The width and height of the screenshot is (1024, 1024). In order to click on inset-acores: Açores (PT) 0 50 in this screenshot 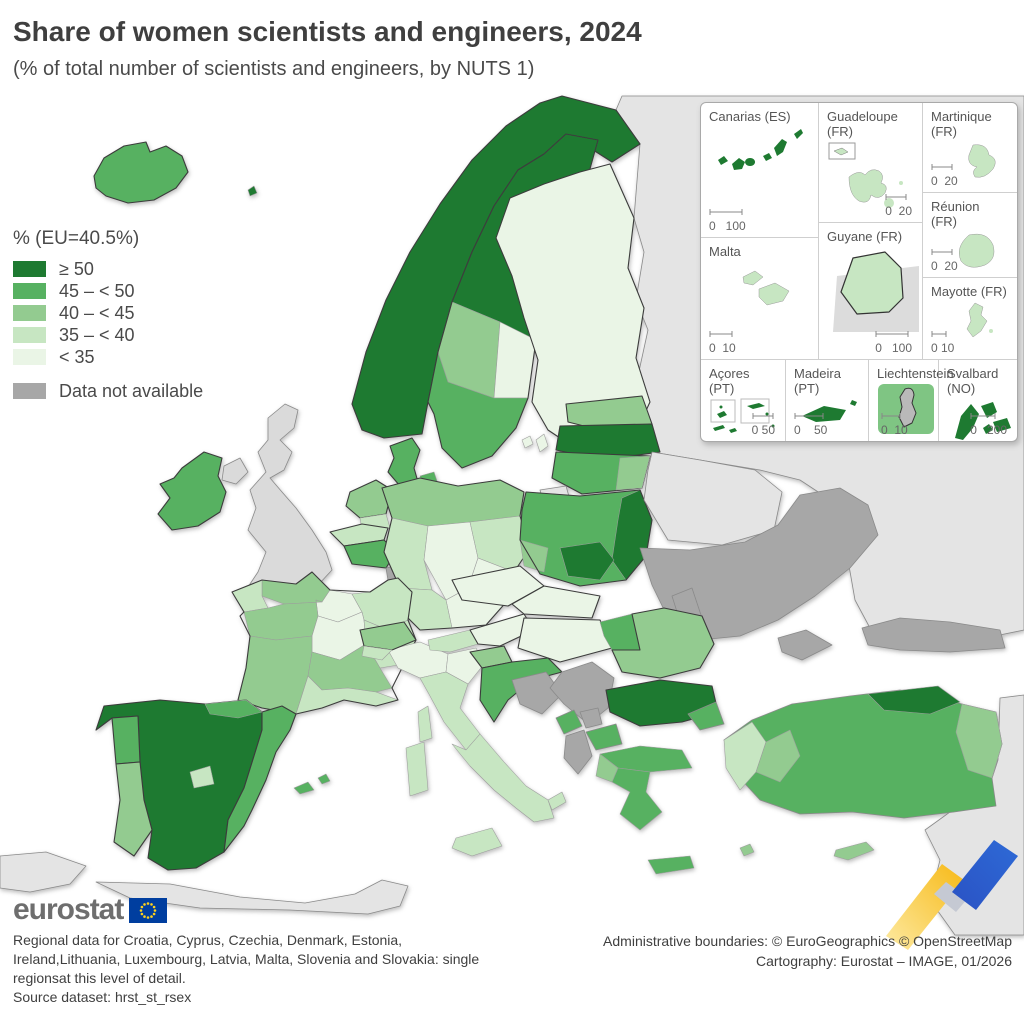, I will do `click(743, 400)`.